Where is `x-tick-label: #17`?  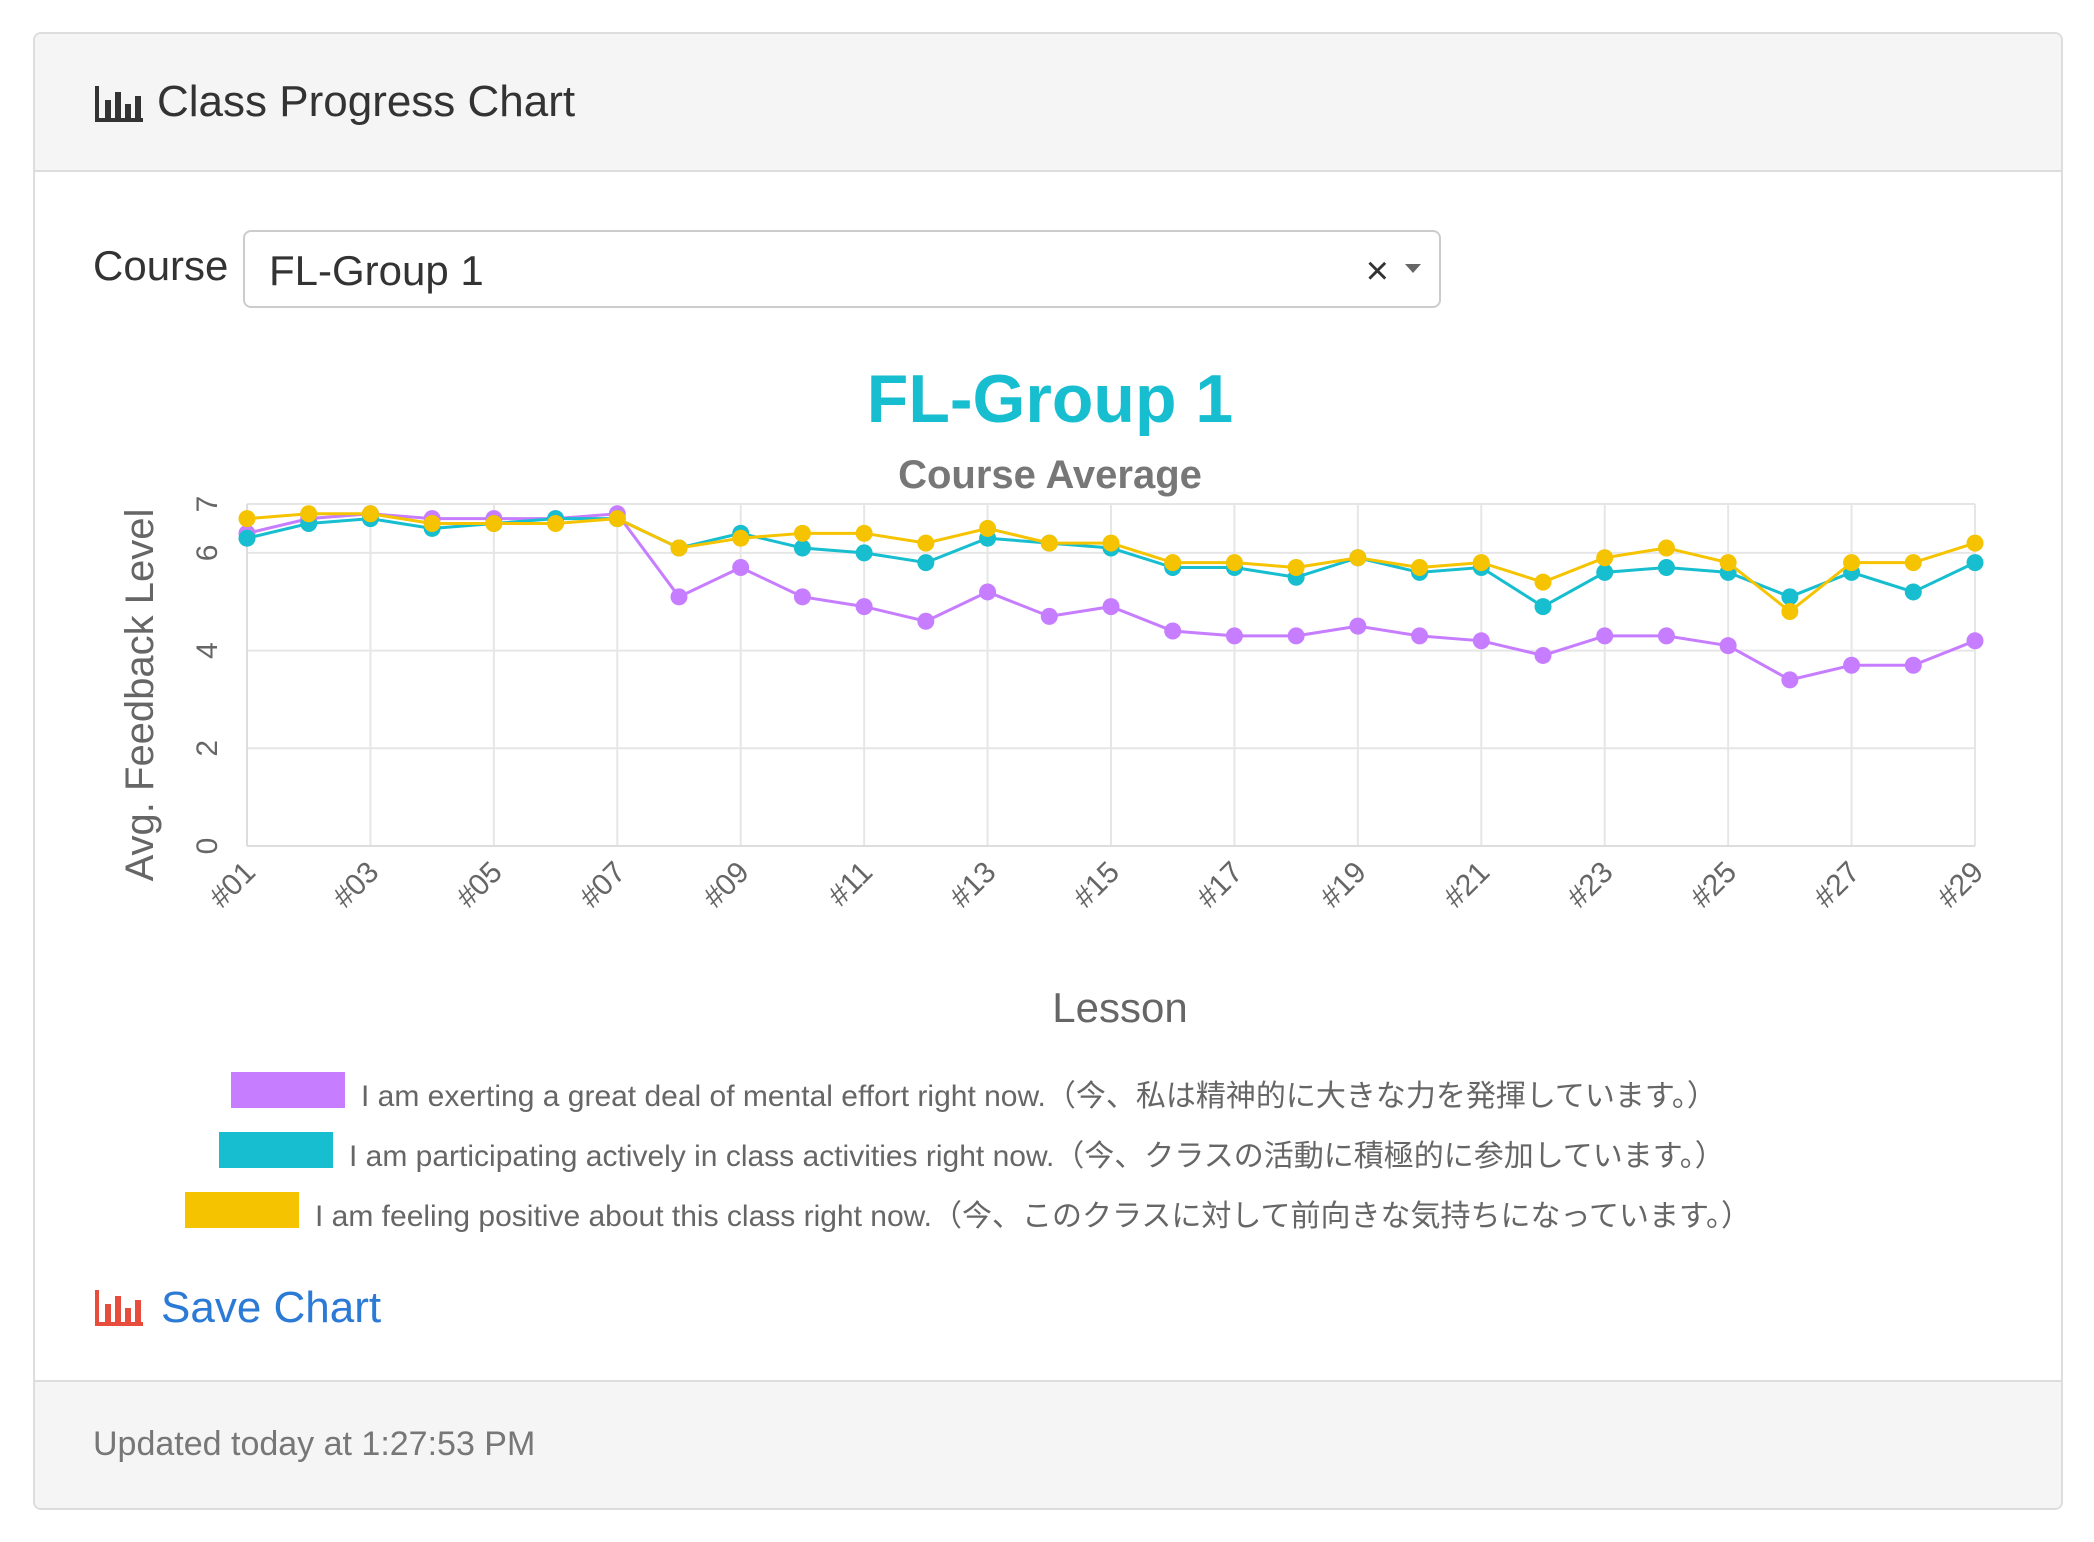
x-tick-label: #17 is located at coordinates (1220, 885).